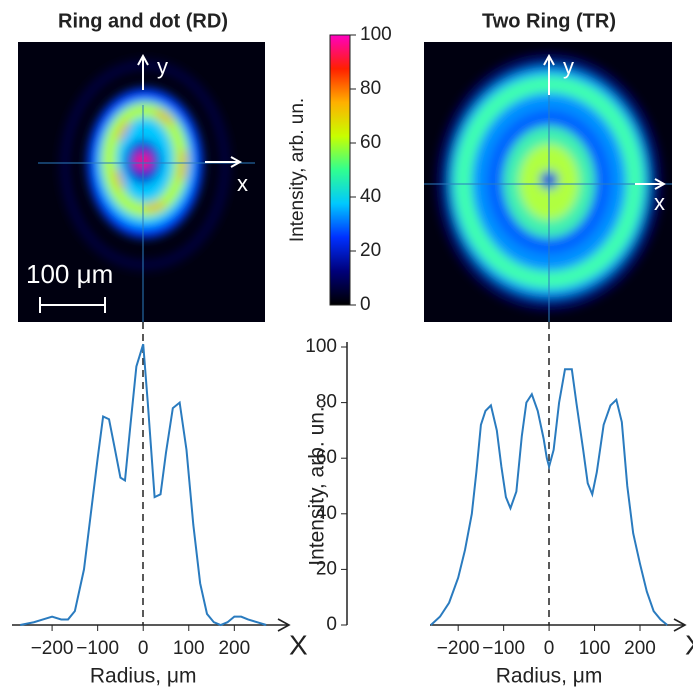 The width and height of the screenshot is (693, 696). What do you see at coordinates (548, 182) in the screenshot?
I see `tr-image` at bounding box center [548, 182].